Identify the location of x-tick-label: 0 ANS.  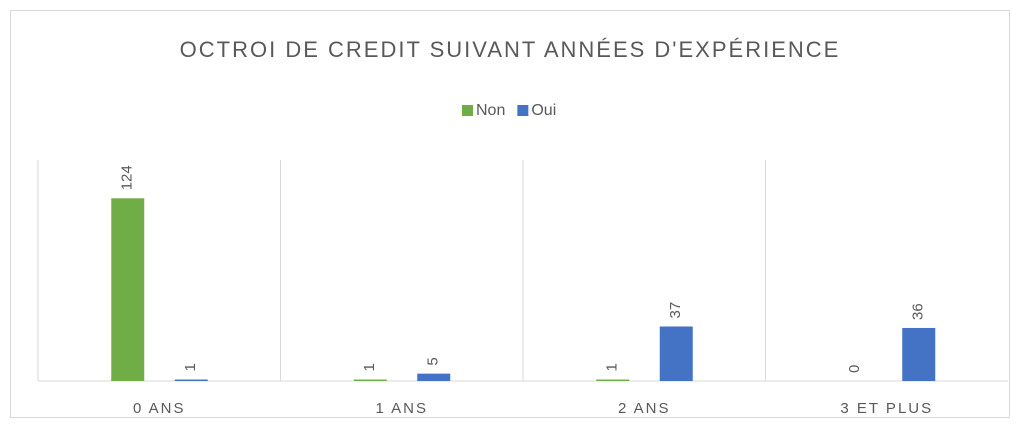
(159, 408).